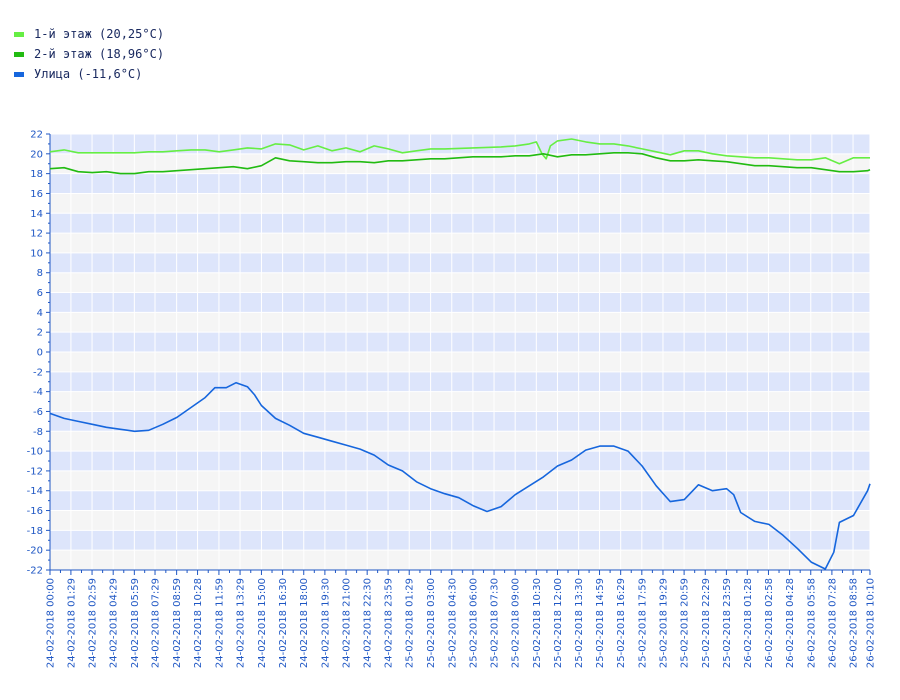  What do you see at coordinates (727, 623) in the screenshot?
I see `x-tick-label: 25-02-2018 23:59` at bounding box center [727, 623].